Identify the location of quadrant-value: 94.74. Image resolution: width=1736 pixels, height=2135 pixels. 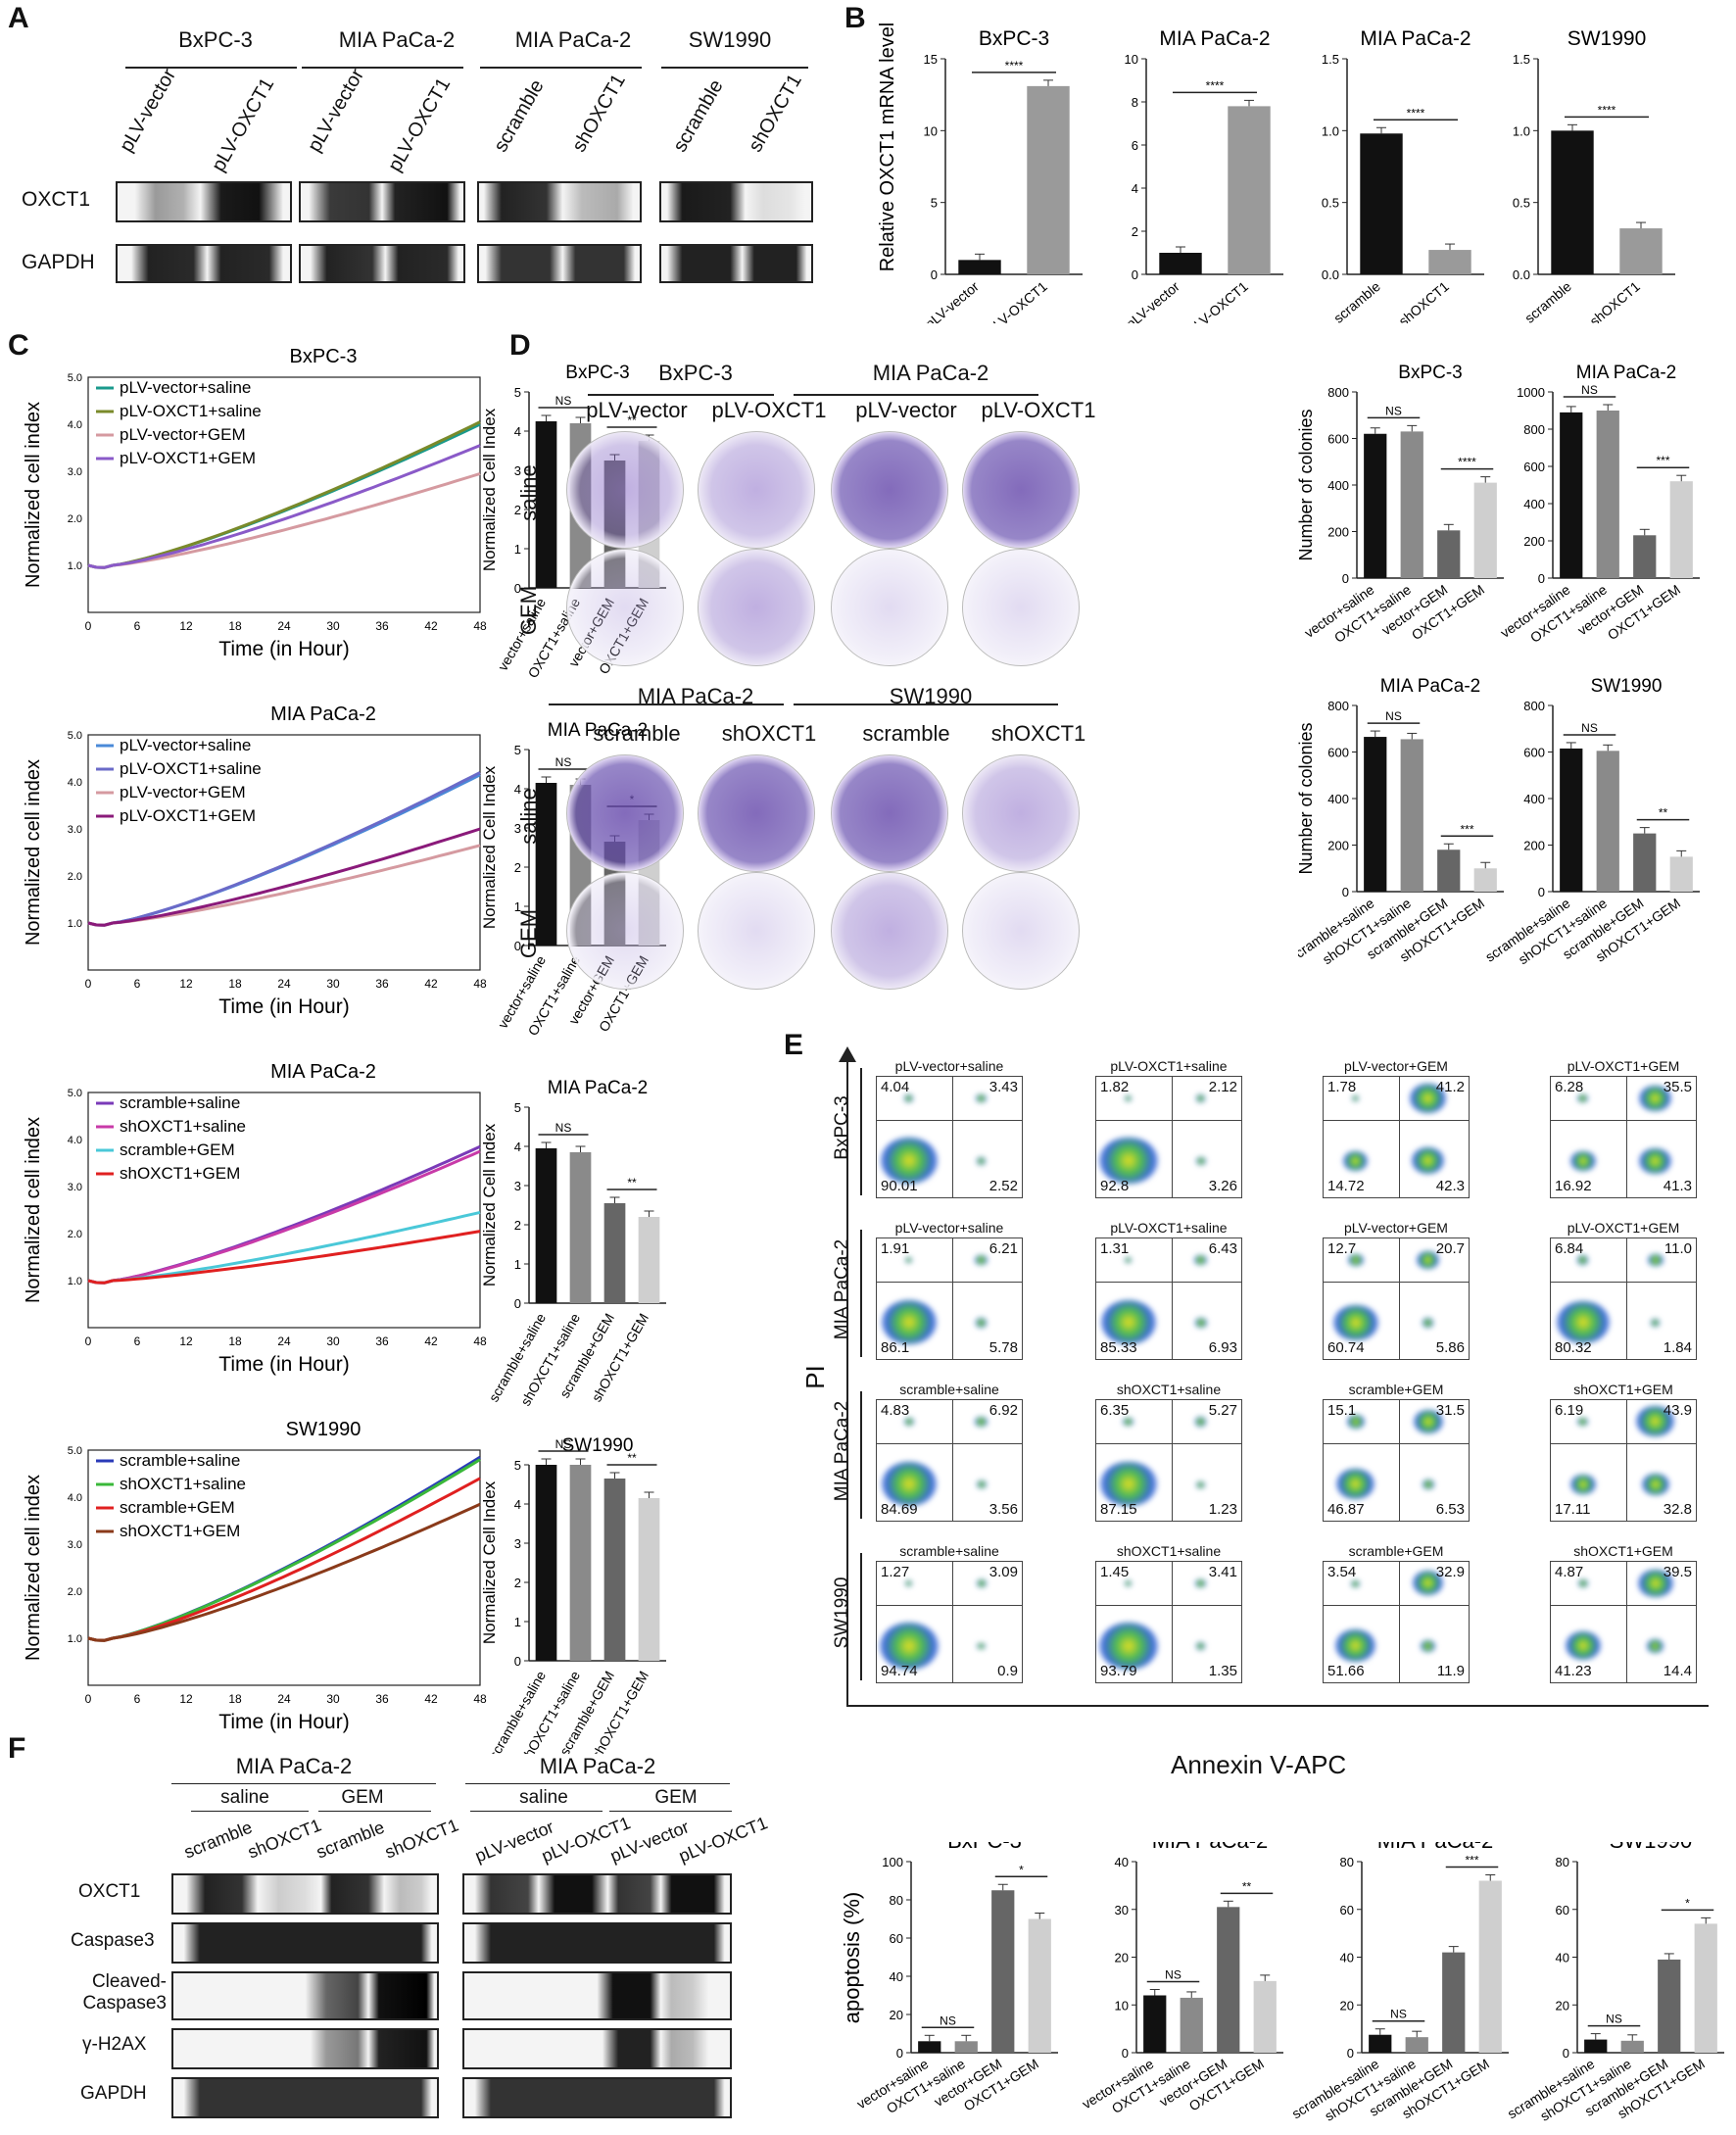
(900, 1671).